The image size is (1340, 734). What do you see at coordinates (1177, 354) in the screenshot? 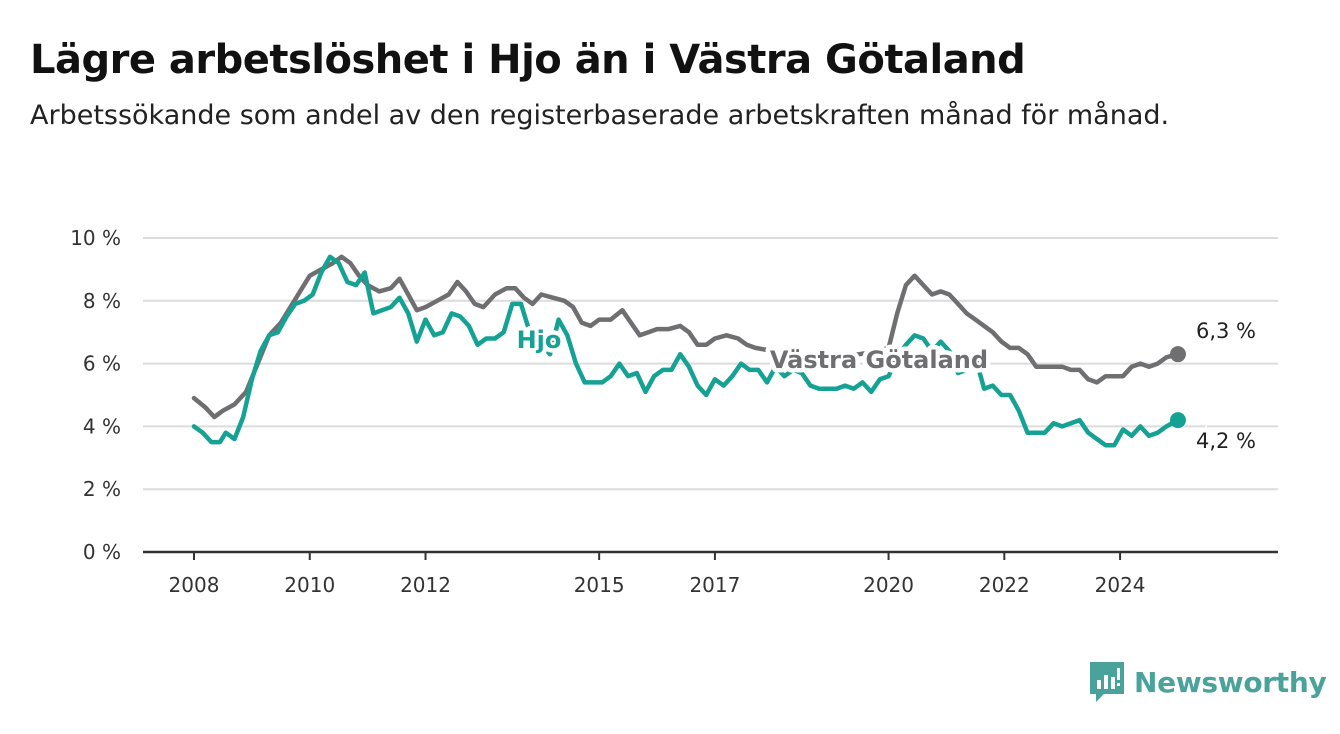
I see `series-end-point-v-stra-g-taland` at bounding box center [1177, 354].